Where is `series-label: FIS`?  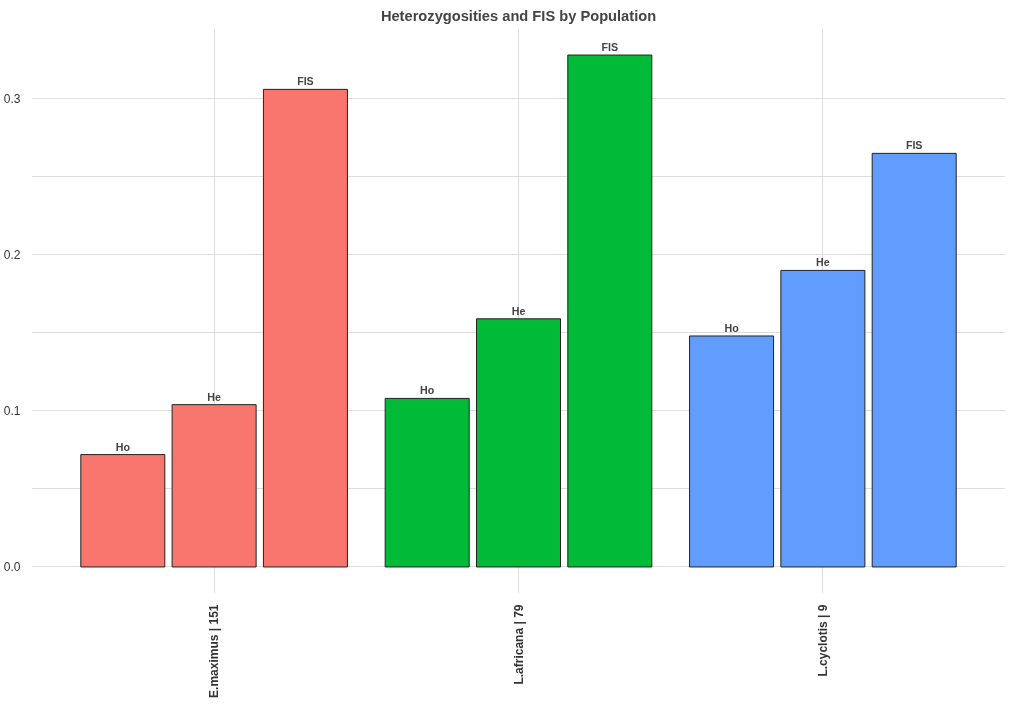
series-label: FIS is located at coordinates (305, 81).